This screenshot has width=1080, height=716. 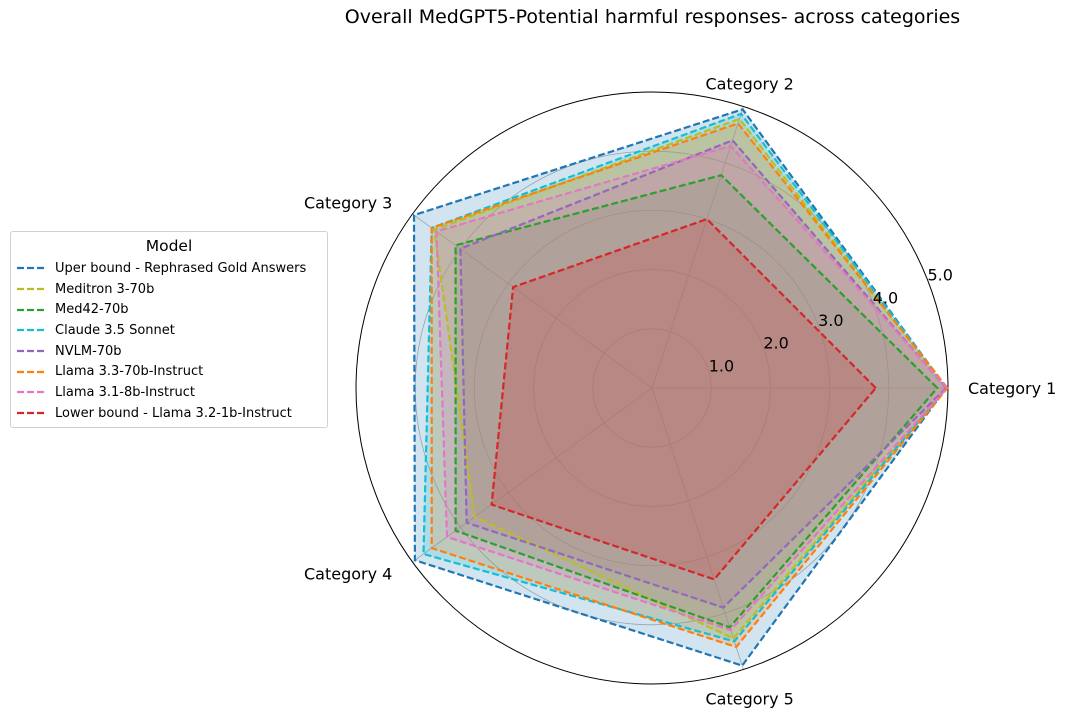 I want to click on category-label: Category 5, so click(x=749, y=699).